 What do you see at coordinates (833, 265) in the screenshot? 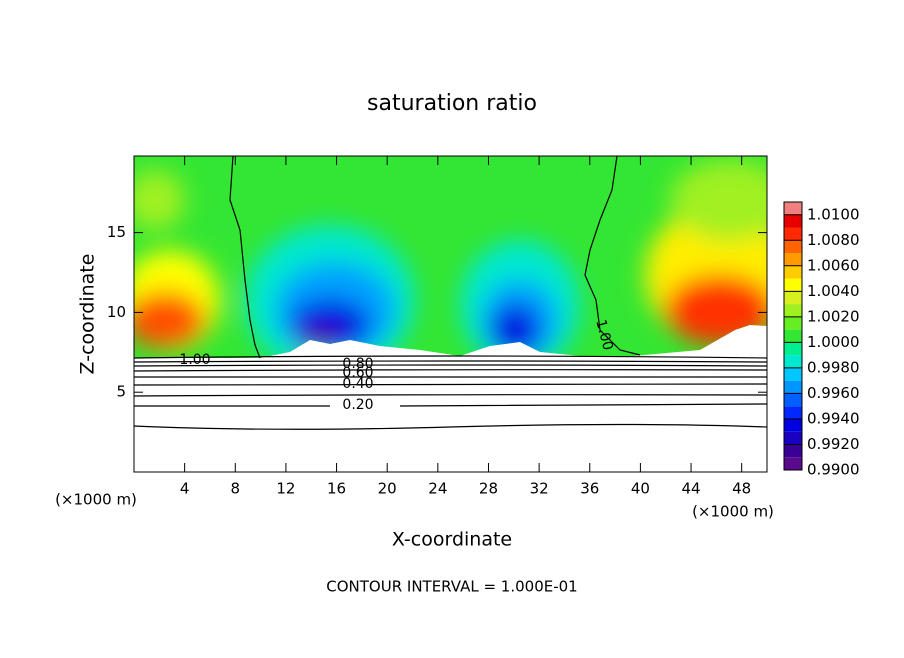
I see `colorbar-tick-label: 1.0060` at bounding box center [833, 265].